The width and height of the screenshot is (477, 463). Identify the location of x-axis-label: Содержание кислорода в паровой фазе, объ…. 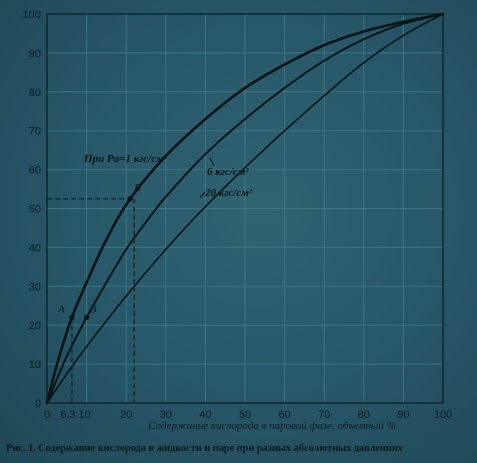
(272, 426).